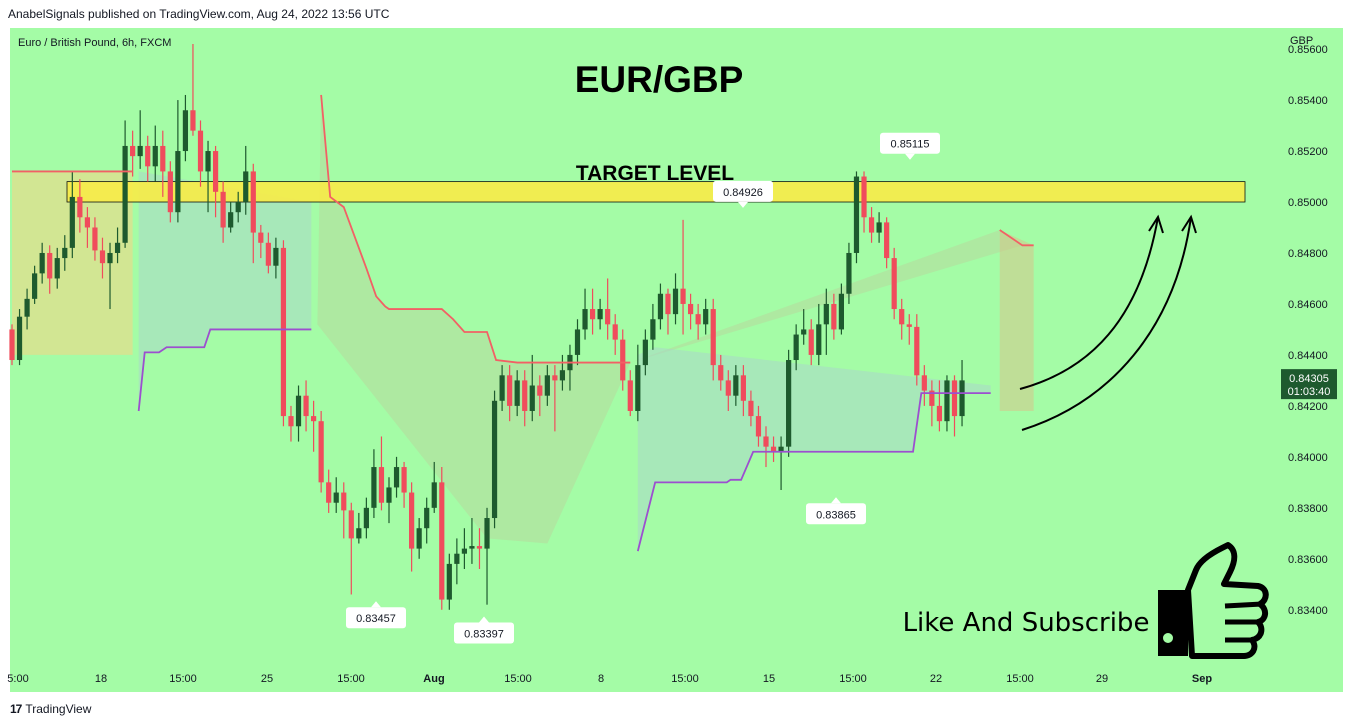  Describe the element at coordinates (1026, 623) in the screenshot. I see `like-subscribe-text: Like And Subscribe` at that location.